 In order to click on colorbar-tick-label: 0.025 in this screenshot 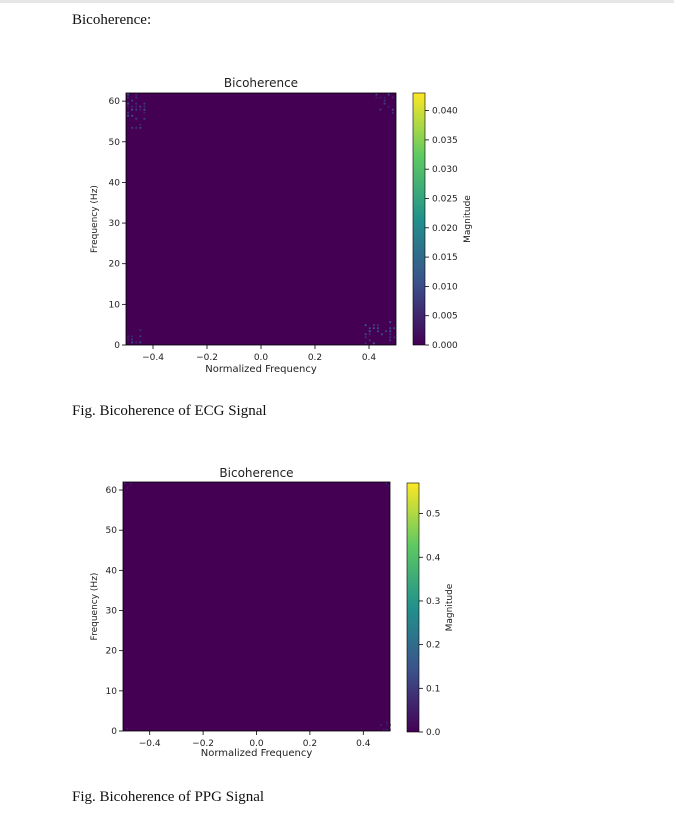, I will do `click(445, 199)`.